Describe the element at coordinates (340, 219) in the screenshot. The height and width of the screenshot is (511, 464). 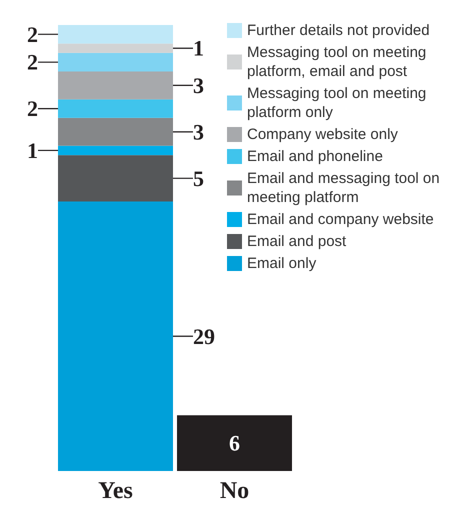
I see `legend-label: Email and company website` at that location.